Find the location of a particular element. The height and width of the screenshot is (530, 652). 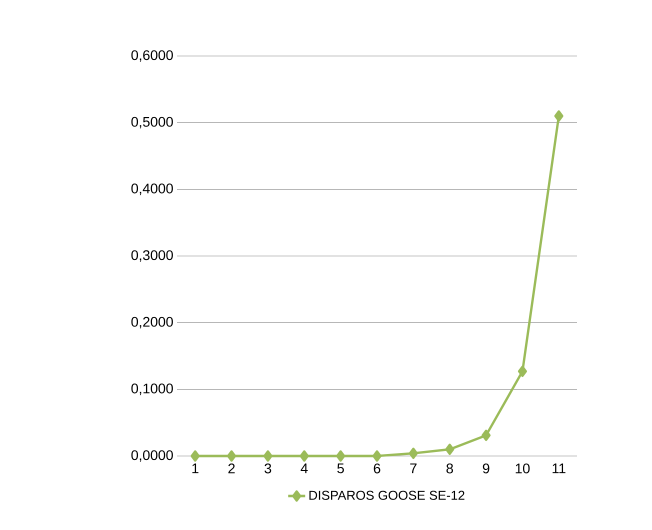

x-tick-label: 4 is located at coordinates (304, 469).